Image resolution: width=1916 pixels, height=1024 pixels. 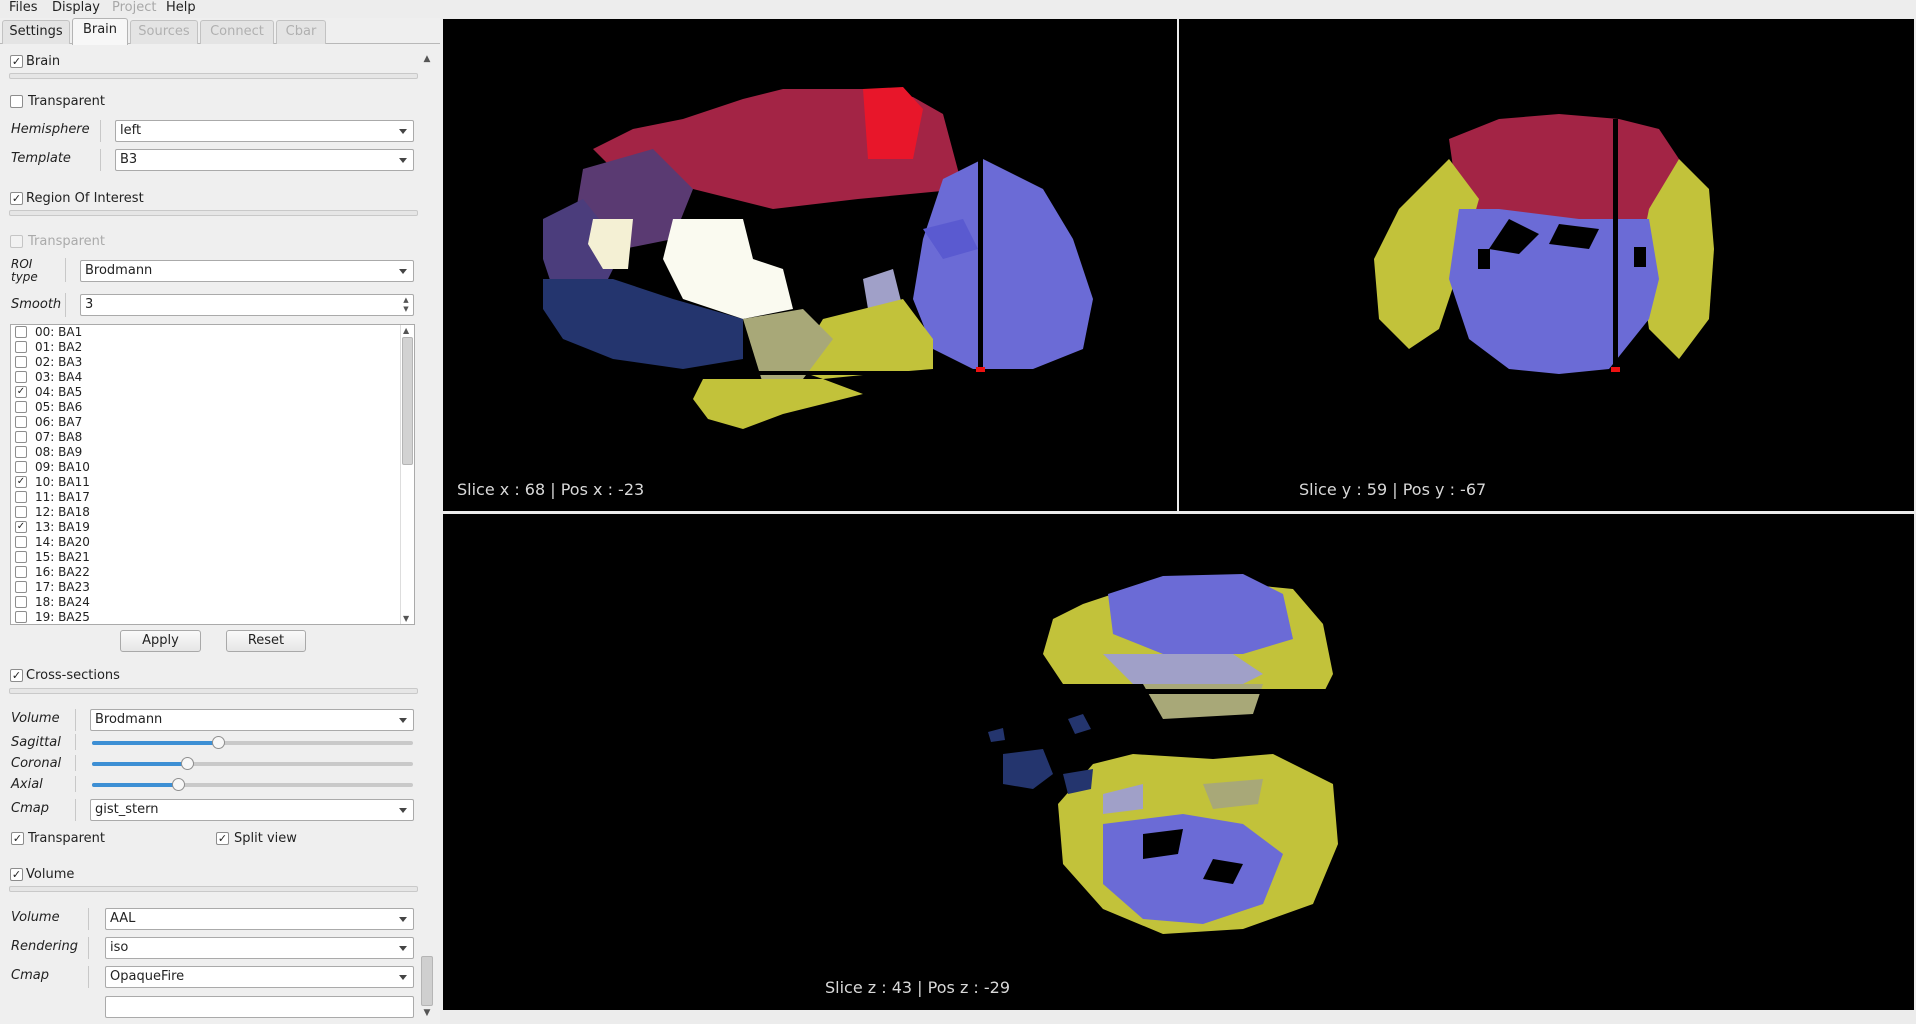 What do you see at coordinates (16, 675) in the screenshot?
I see `cross-sections-checkbox: ✓` at bounding box center [16, 675].